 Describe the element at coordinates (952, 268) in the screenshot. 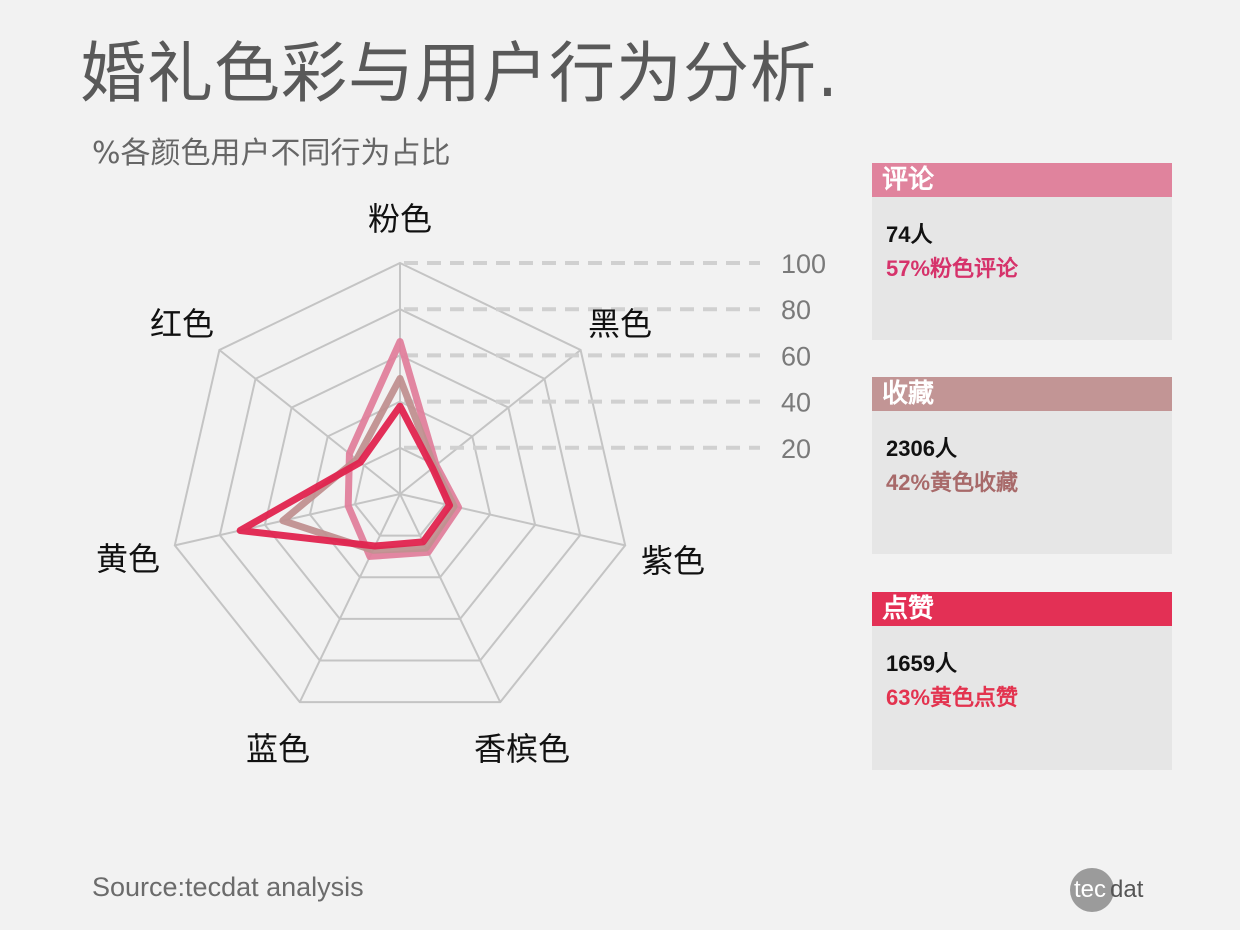

I see `comment-detail: 57%粉色评论` at that location.